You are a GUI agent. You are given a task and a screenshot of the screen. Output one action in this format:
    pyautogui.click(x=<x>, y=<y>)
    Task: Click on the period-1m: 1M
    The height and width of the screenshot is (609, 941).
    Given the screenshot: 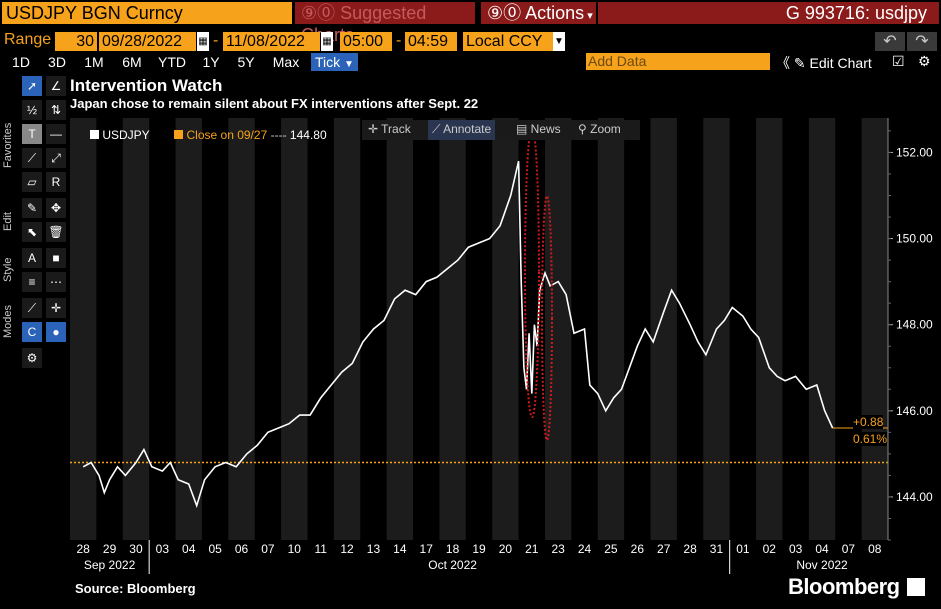 What is the action you would take?
    pyautogui.click(x=94, y=62)
    